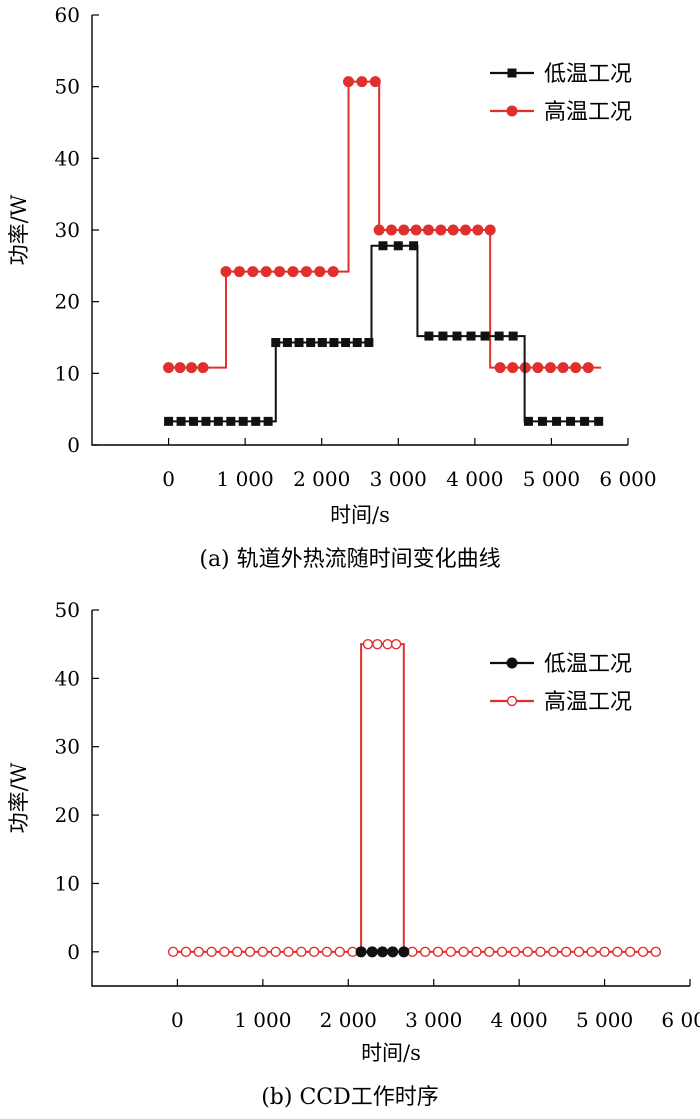  I want to click on x-tick-label: 4 000, so click(519, 1020).